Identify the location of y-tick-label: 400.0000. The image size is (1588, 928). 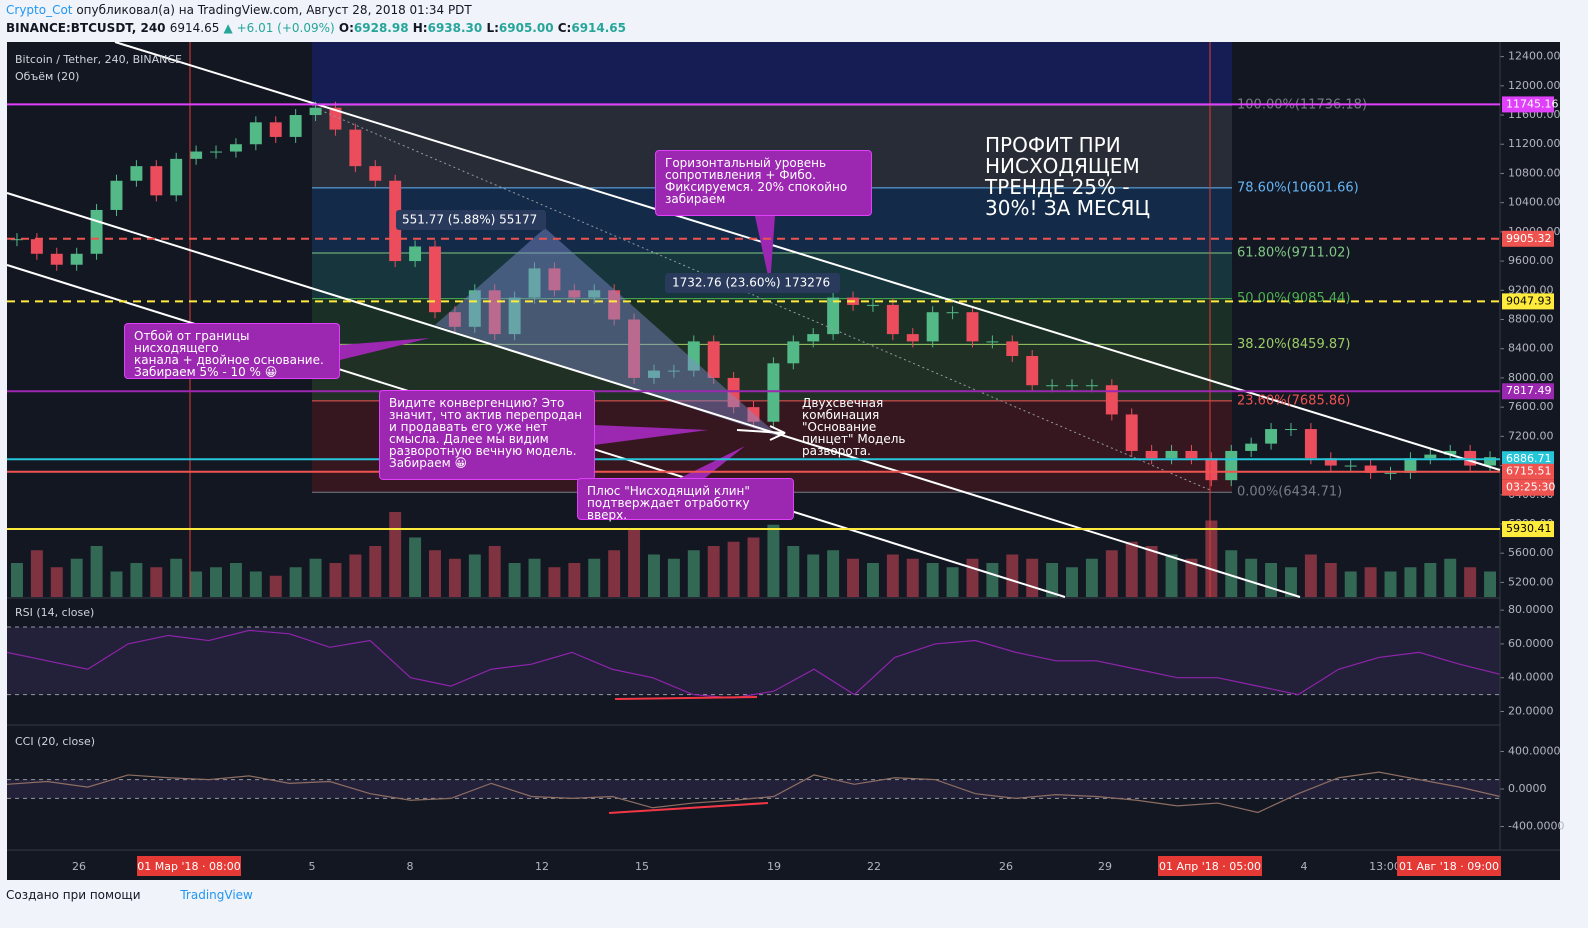
(1534, 750).